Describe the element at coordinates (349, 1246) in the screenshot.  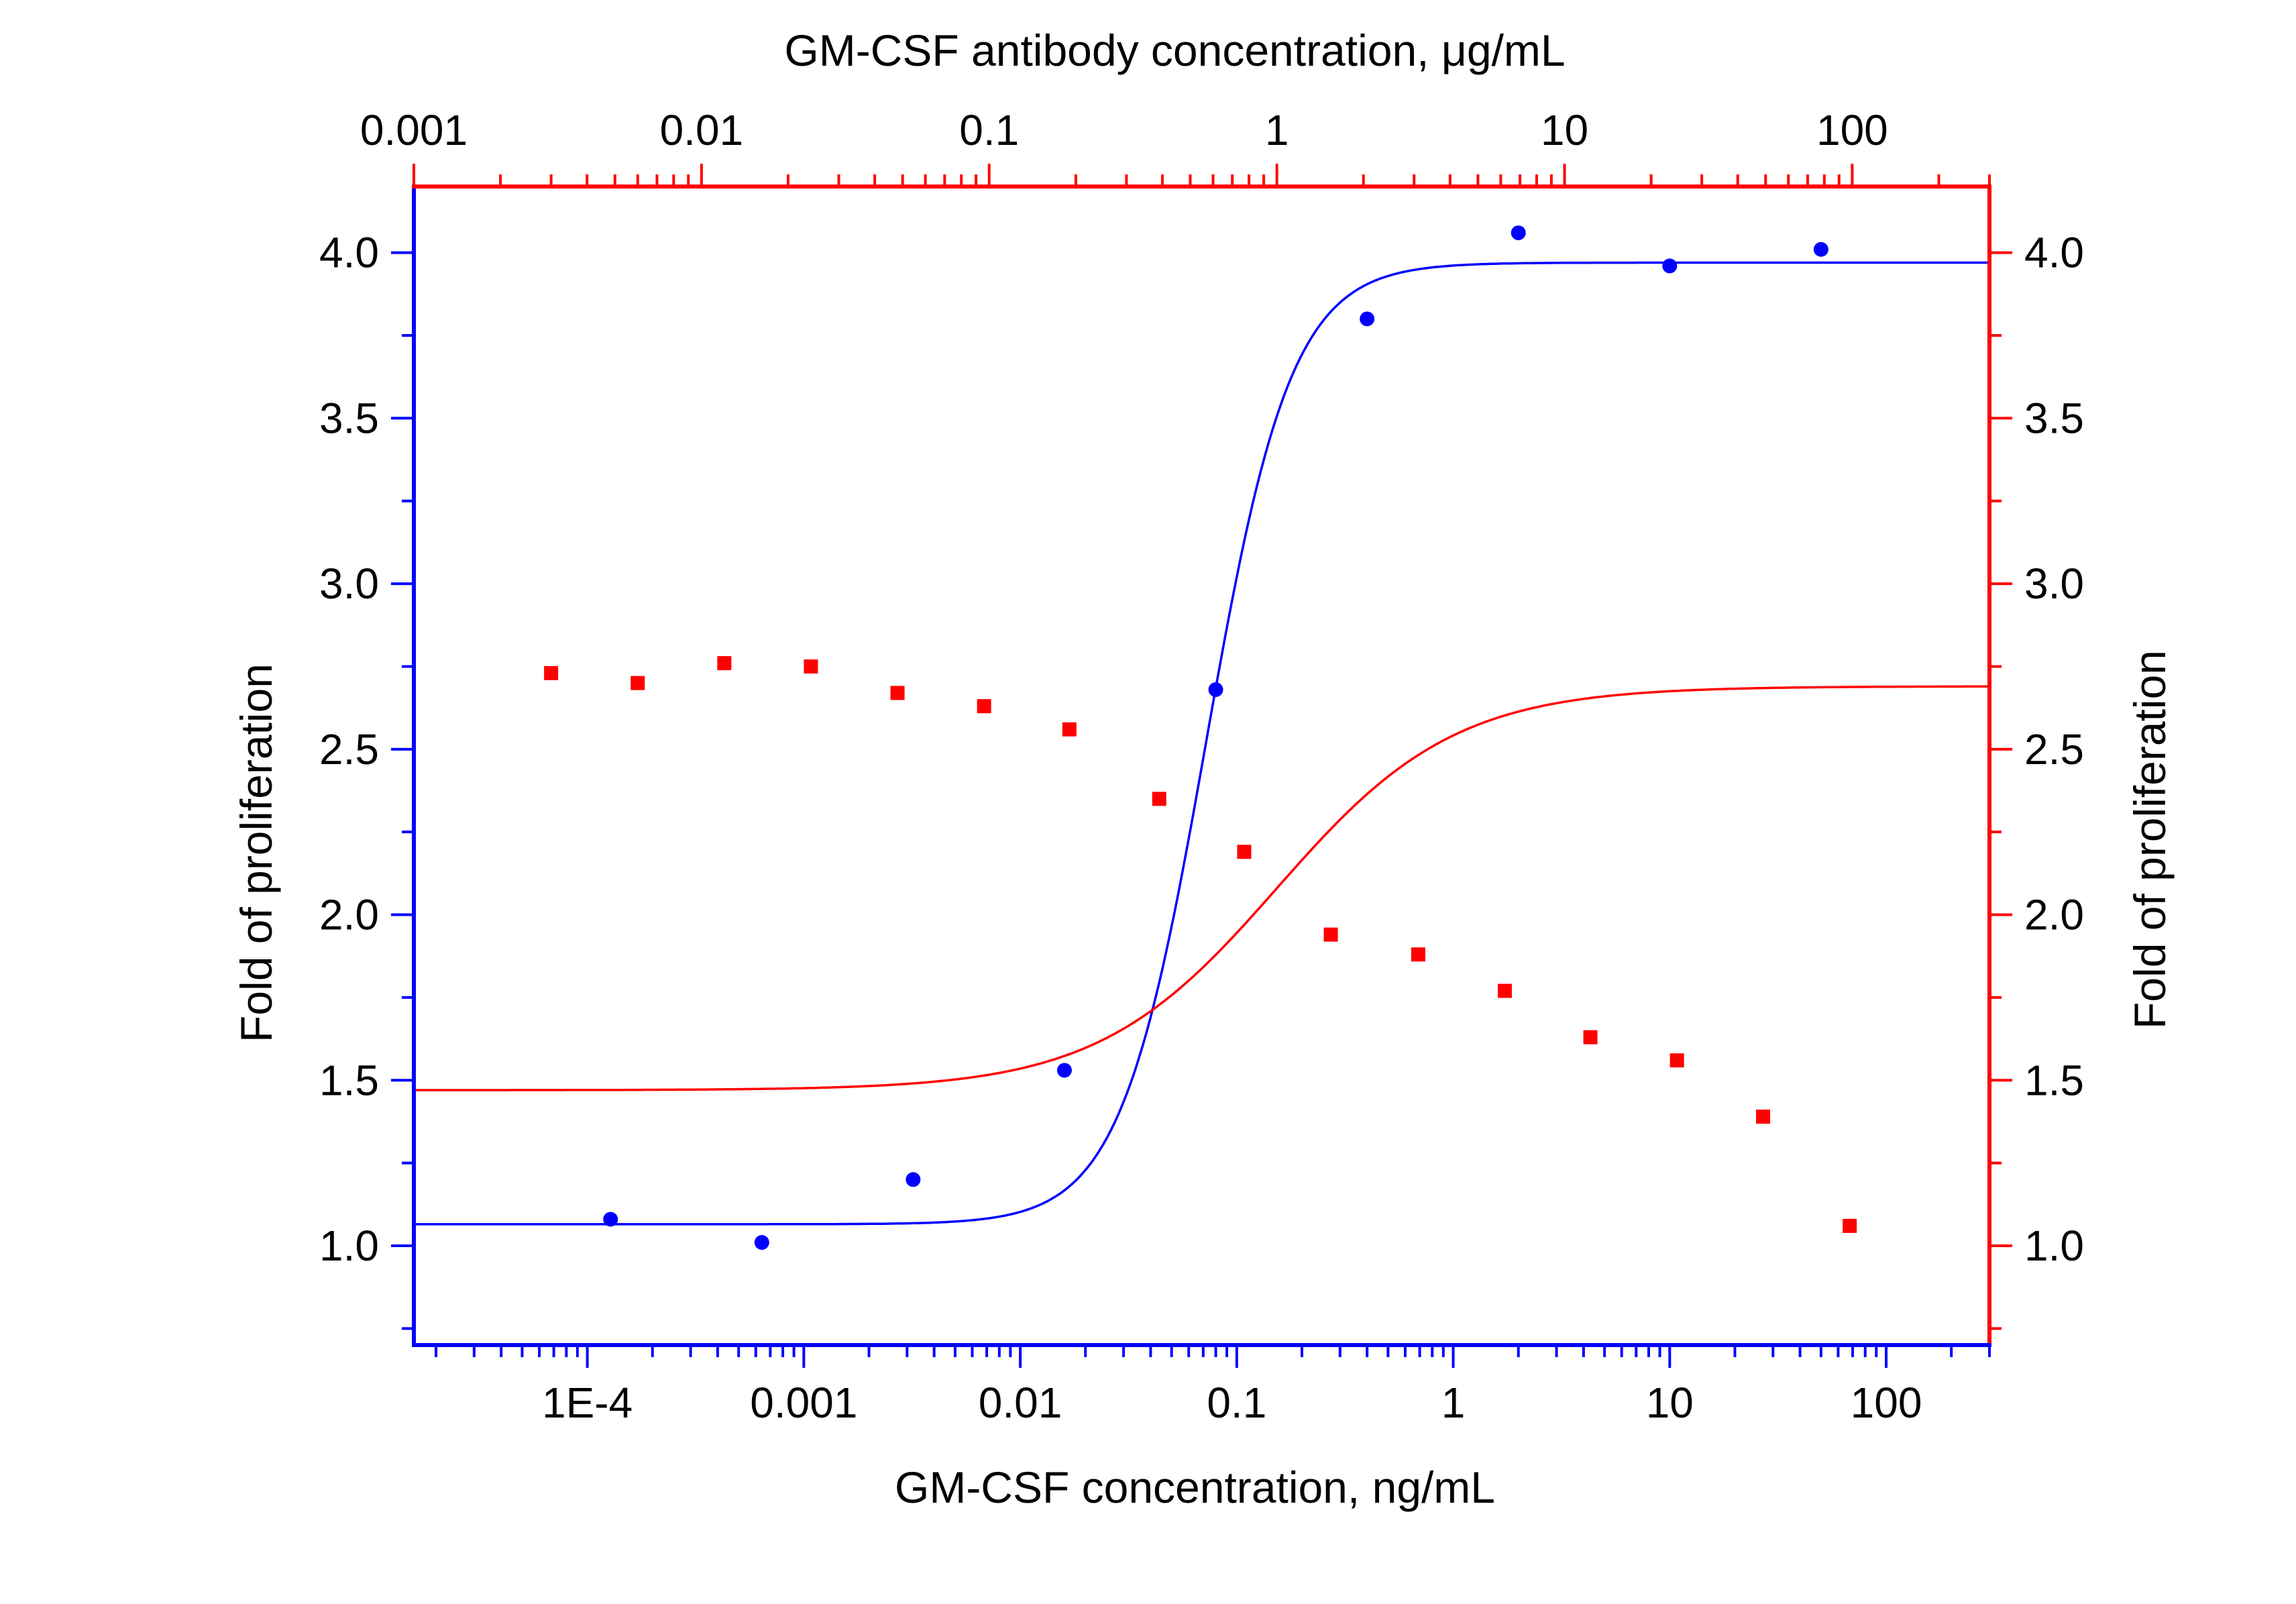
I see `left-tick-label: 1.0` at that location.